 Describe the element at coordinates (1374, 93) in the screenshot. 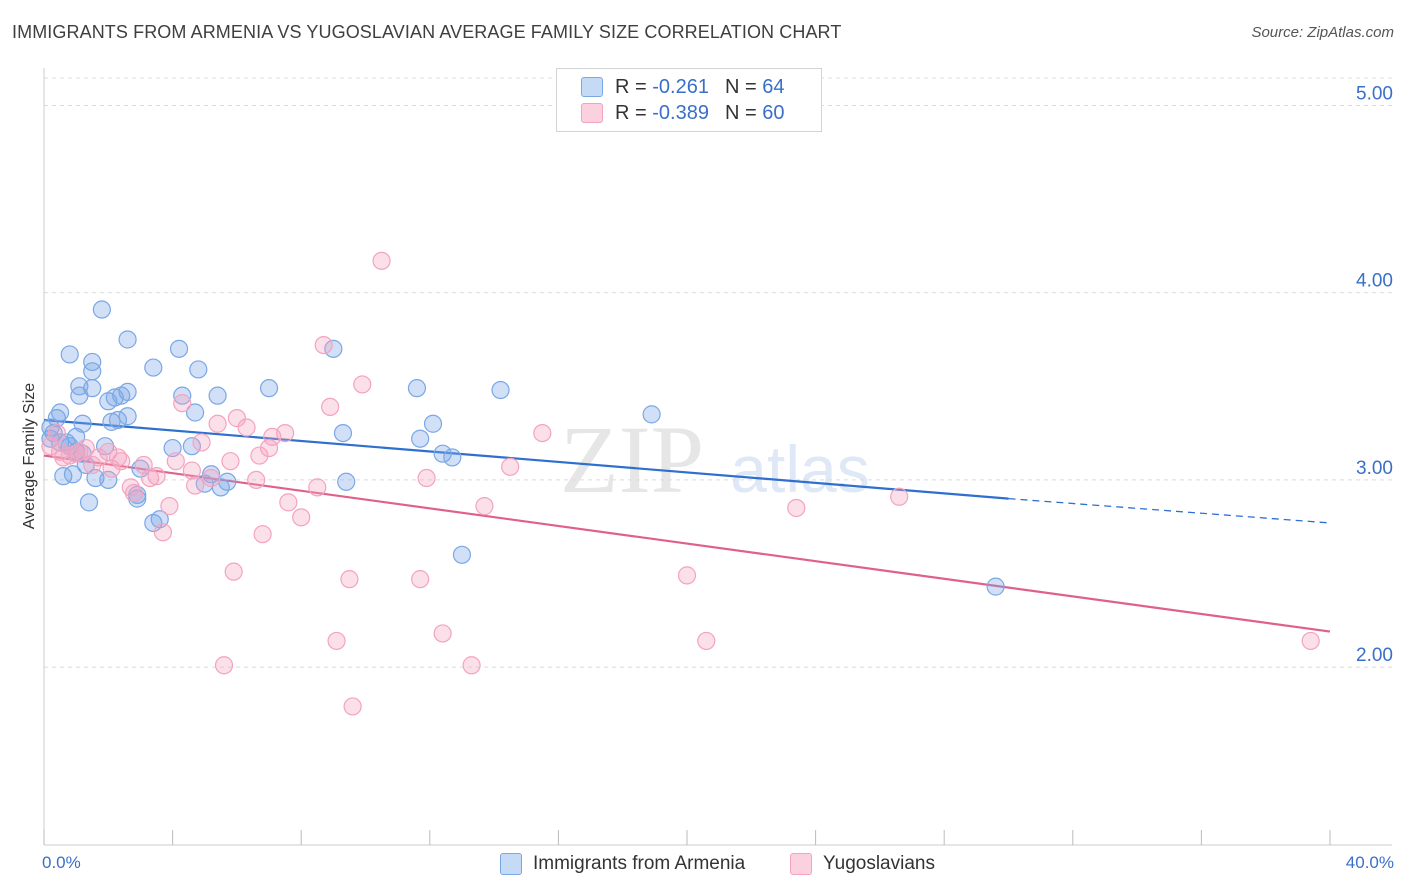

I see `y-tick-label: 5.00` at that location.